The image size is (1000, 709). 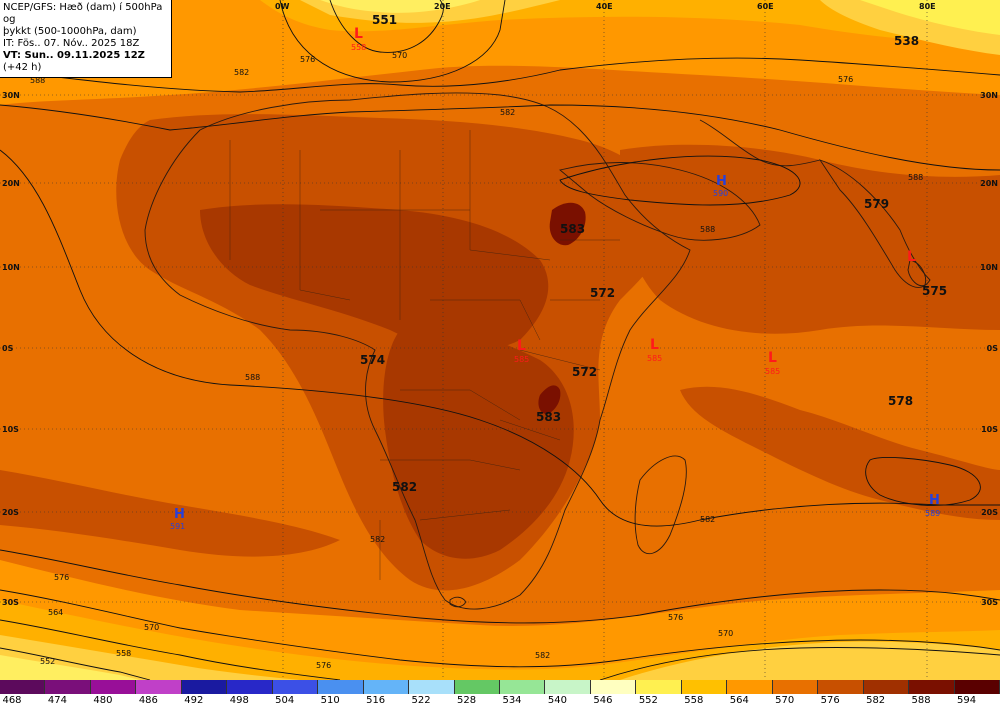 What do you see at coordinates (330, 700) in the screenshot?
I see `colorbar-level-label: 510` at bounding box center [330, 700].